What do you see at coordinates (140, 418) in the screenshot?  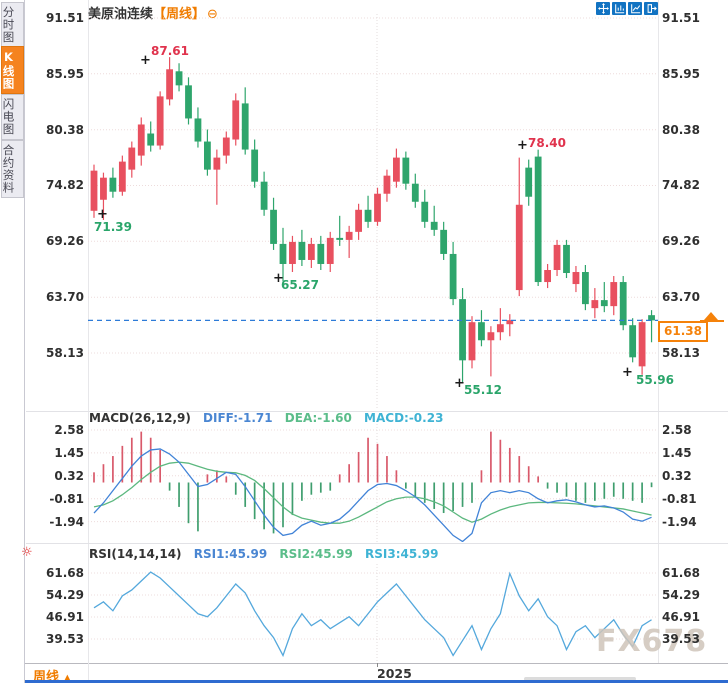 I see `macd-name: MACD(26,12,9)` at bounding box center [140, 418].